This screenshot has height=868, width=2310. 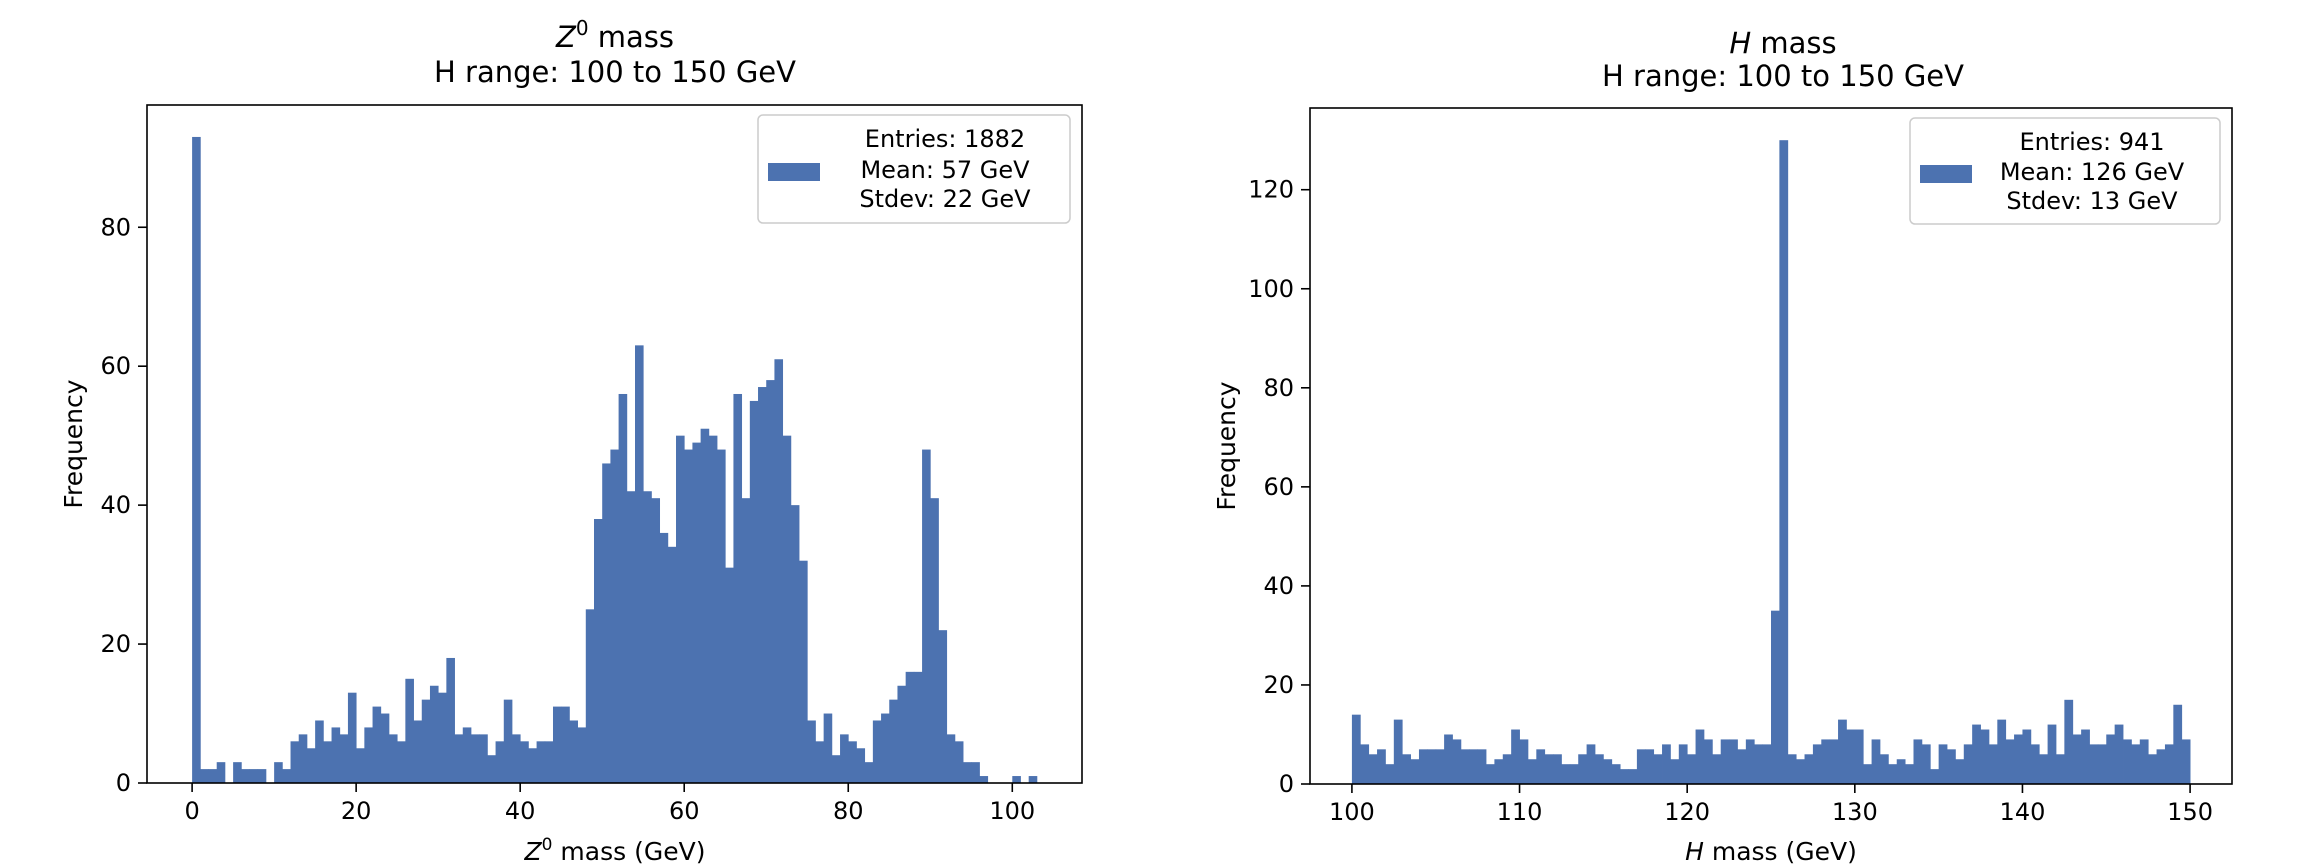 What do you see at coordinates (1771, 805) in the screenshot?
I see `h-x-ticks: 100 110 120 130 140 150` at bounding box center [1771, 805].